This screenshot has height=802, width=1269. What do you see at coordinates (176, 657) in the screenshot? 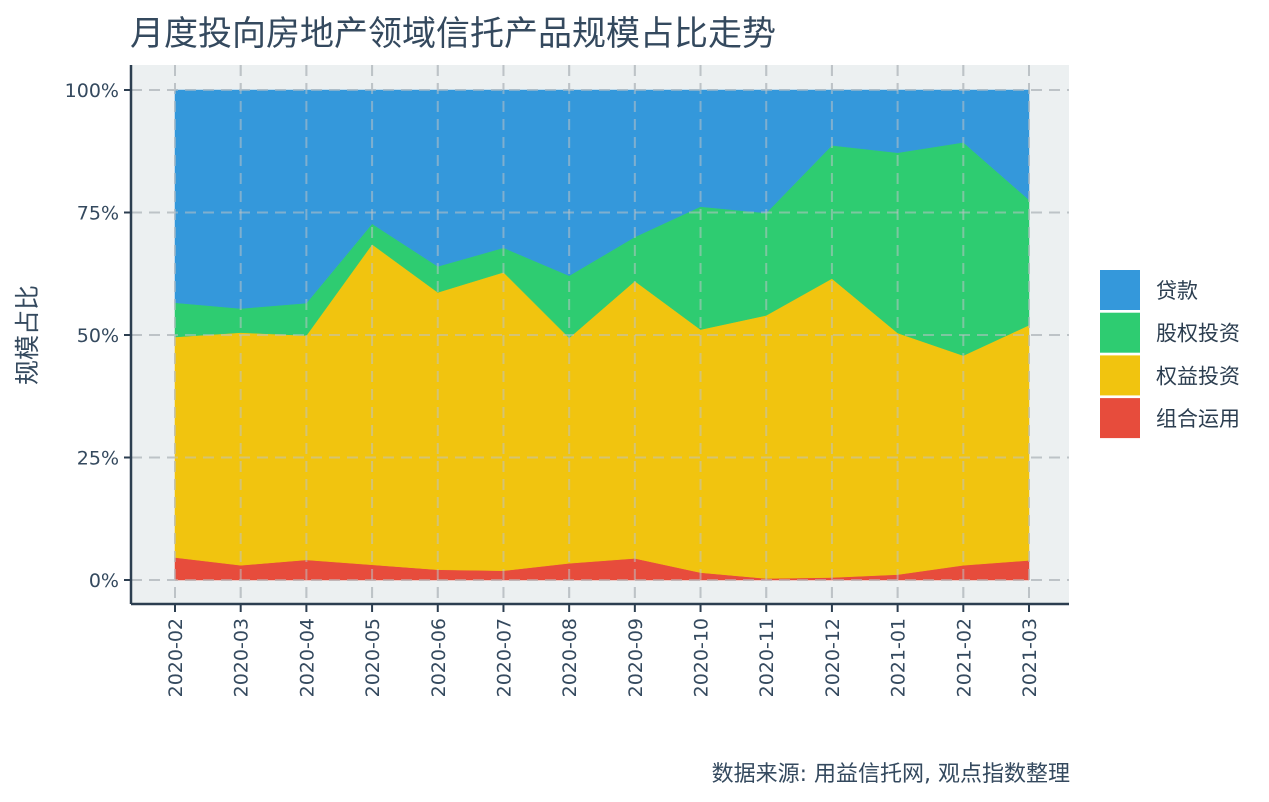
I see `x-tick-label: 2020-02` at bounding box center [176, 657].